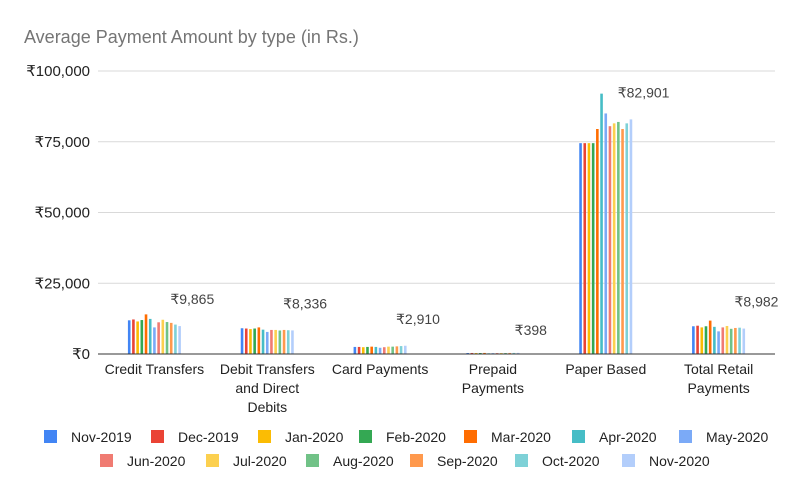  Describe the element at coordinates (416, 437) in the screenshot. I see `legend-label: Feb-2020` at that location.